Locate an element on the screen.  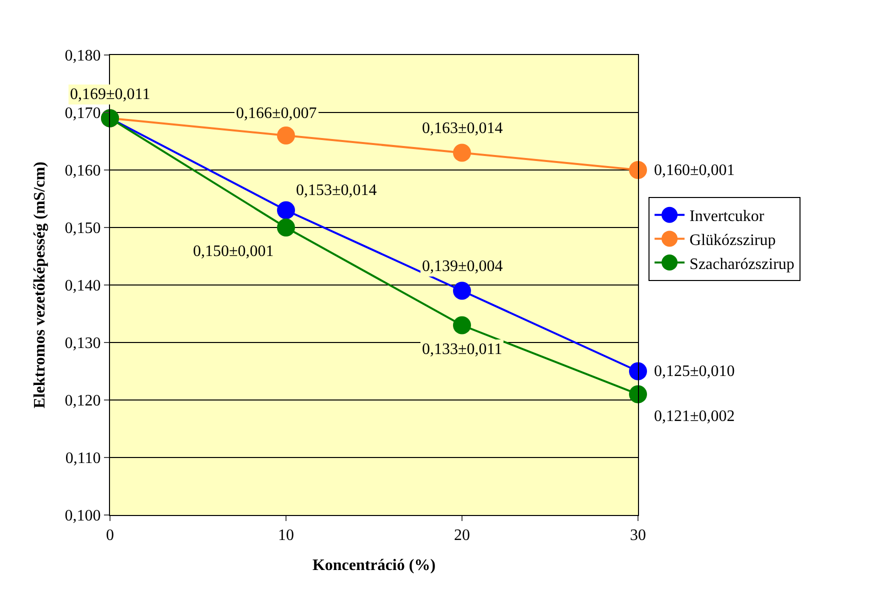
data-label: 0,125±0,010 is located at coordinates (694, 371).